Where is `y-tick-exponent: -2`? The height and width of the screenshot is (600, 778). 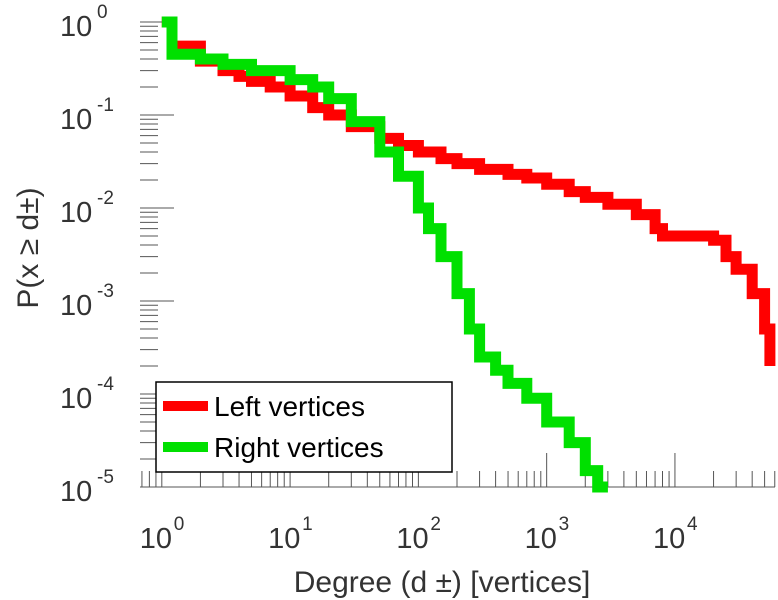
y-tick-exponent: -2 is located at coordinates (105, 198).